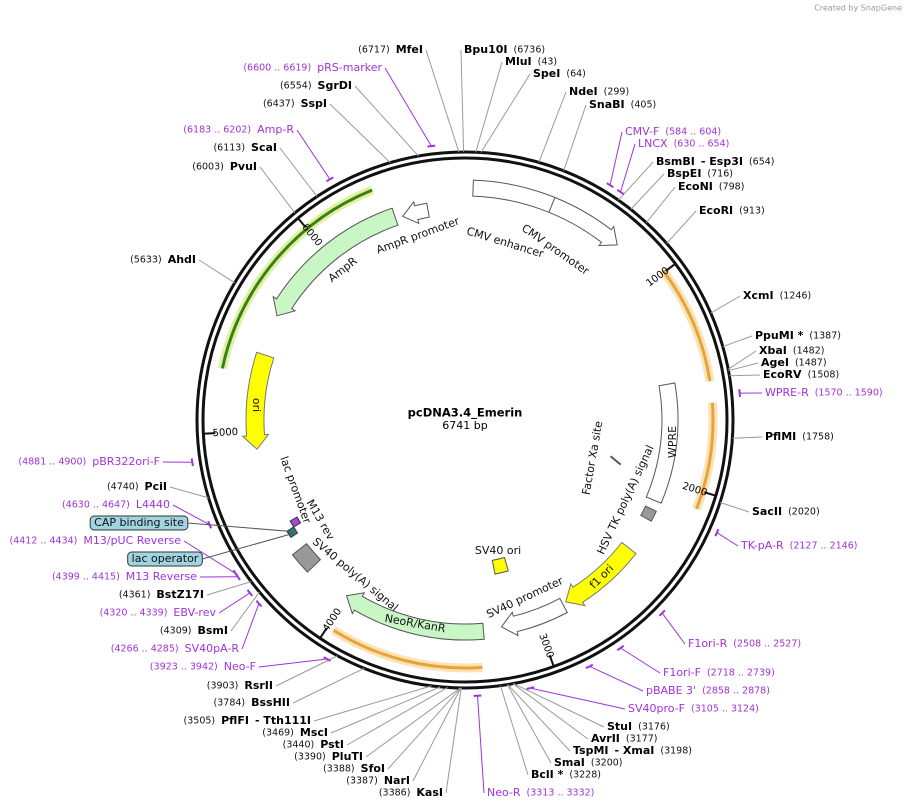  I want to click on site-name: PluTI, so click(347, 756).